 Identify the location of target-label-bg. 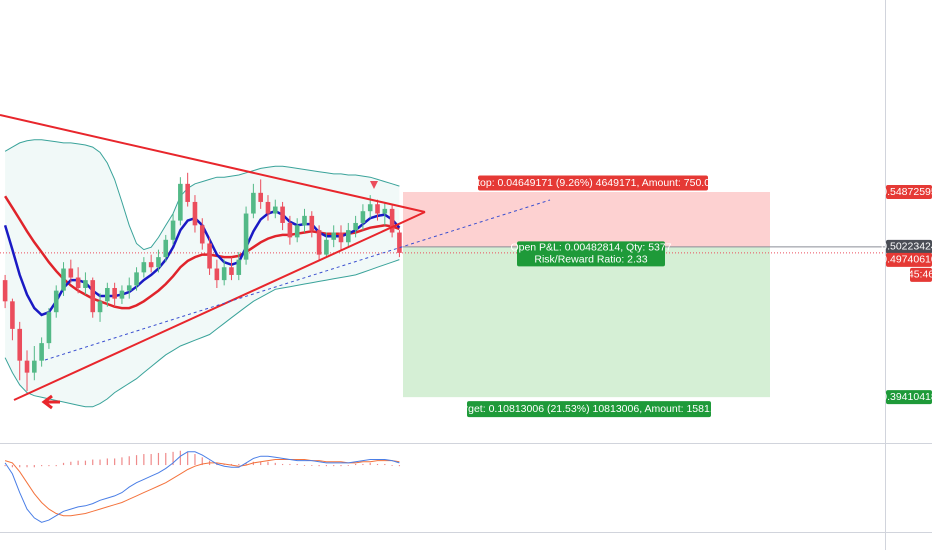
(589, 409).